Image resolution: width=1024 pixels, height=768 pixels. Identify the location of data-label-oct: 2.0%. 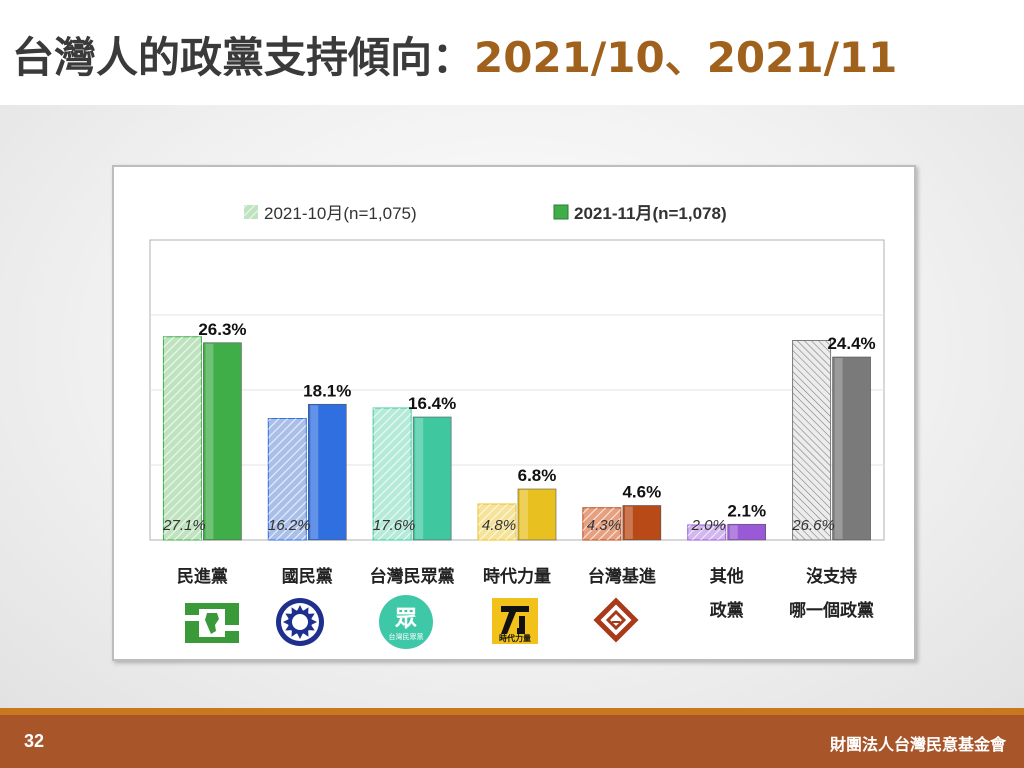
(708, 525).